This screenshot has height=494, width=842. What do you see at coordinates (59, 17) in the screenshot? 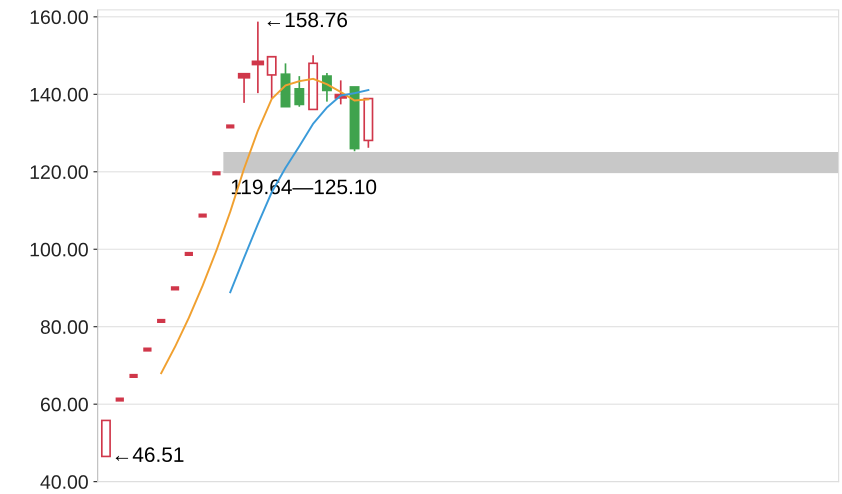
I see `y-tick-label: 160.00` at bounding box center [59, 17].